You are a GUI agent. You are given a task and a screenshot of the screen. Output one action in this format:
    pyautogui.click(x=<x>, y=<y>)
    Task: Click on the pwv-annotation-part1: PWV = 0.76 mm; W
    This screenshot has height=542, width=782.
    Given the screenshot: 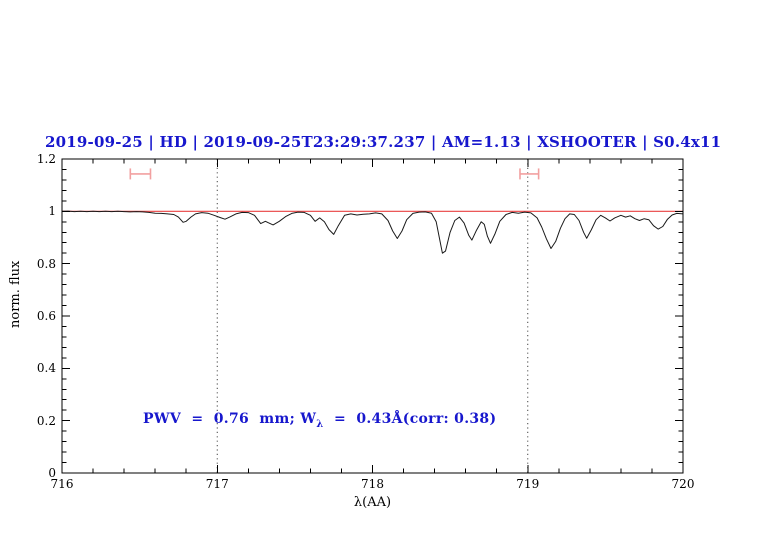 What is the action you would take?
    pyautogui.click(x=230, y=419)
    